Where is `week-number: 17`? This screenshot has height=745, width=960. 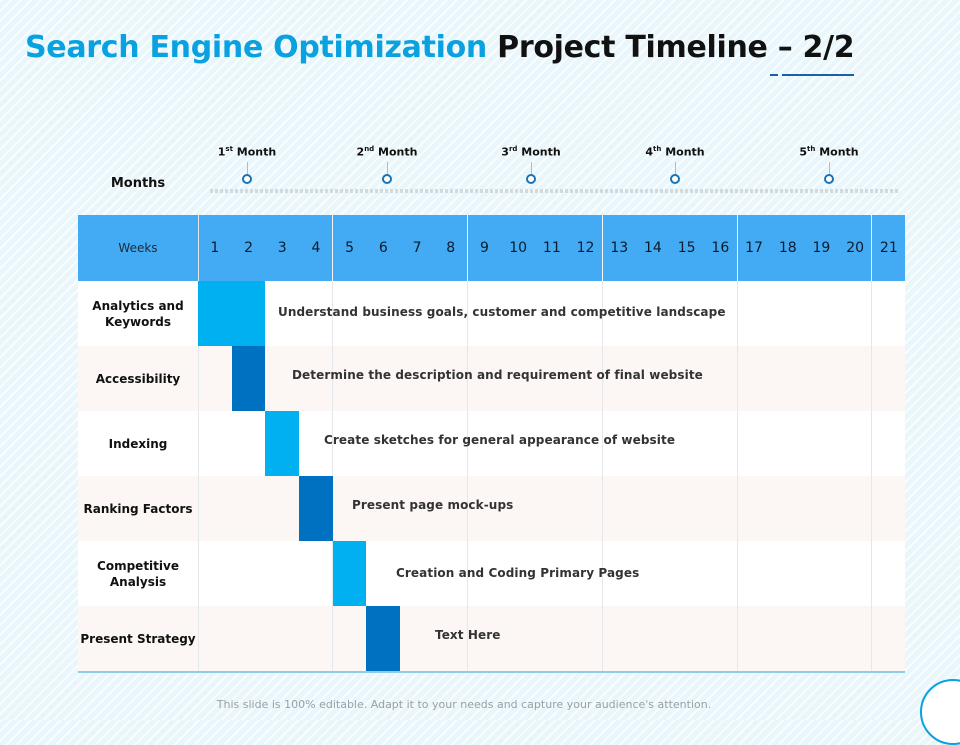 week-number: 17 is located at coordinates (754, 248).